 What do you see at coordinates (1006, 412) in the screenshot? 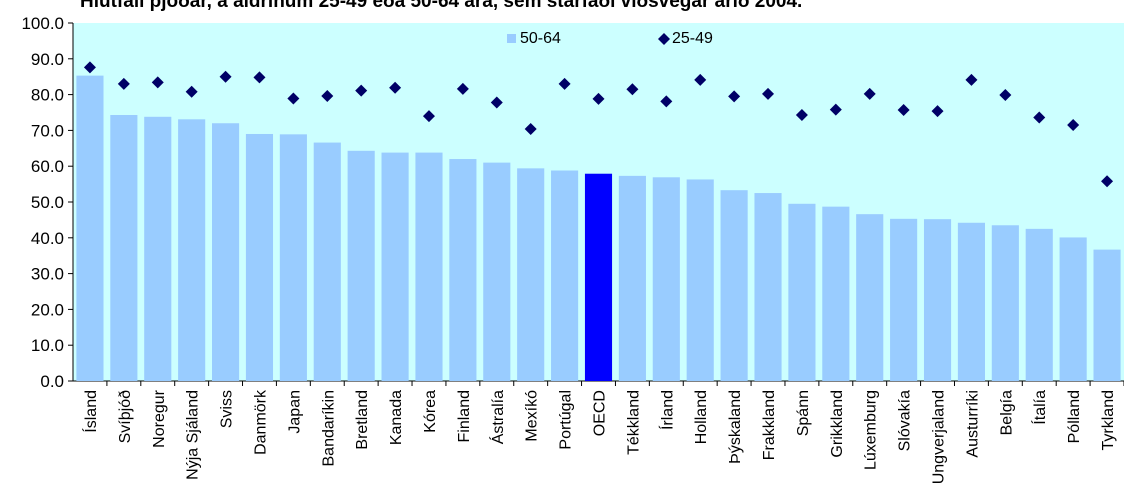
I see `x-tick-label: Belgía` at bounding box center [1006, 412].